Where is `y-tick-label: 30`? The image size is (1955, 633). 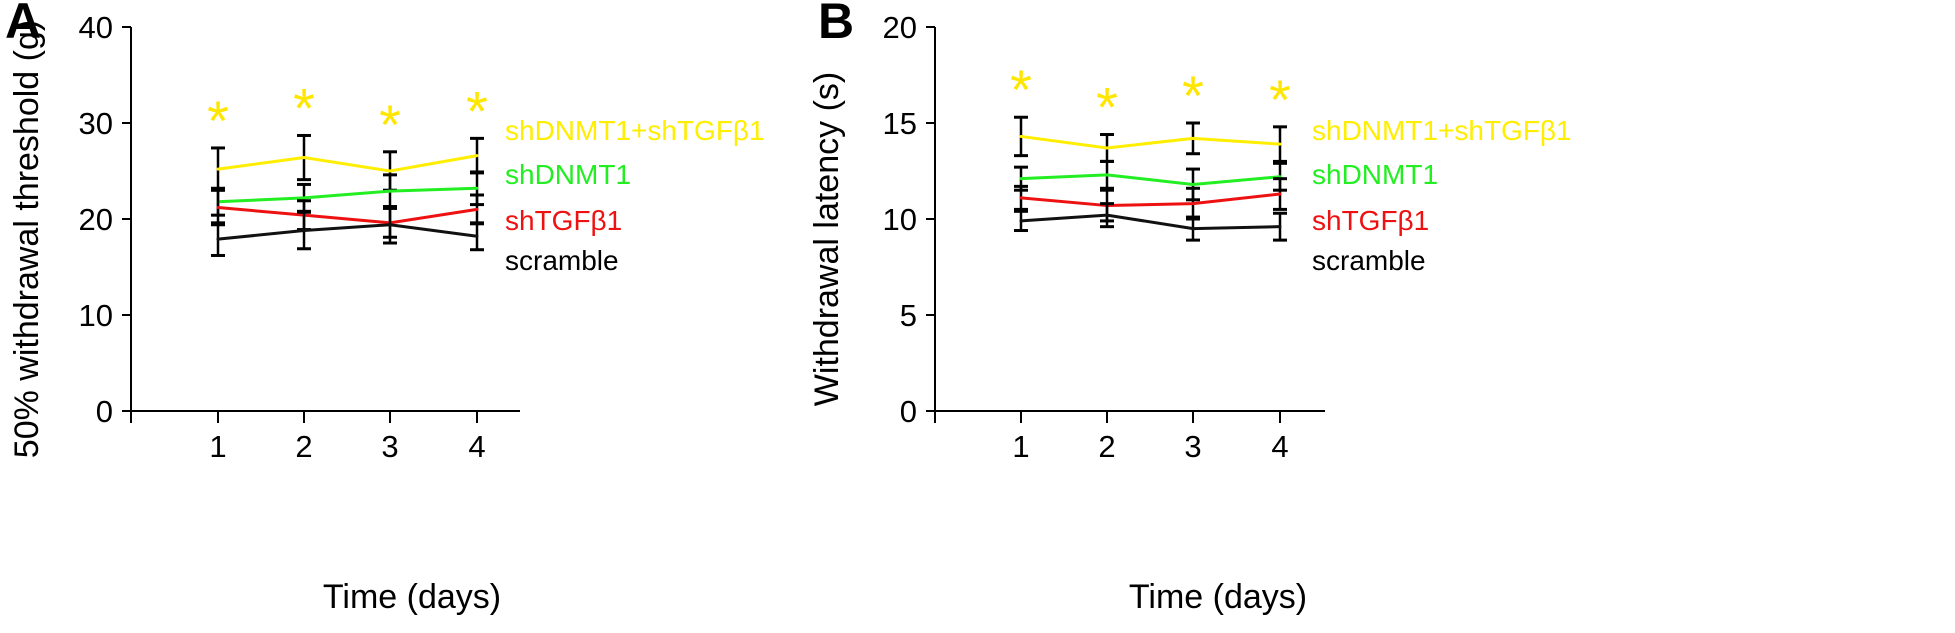
y-tick-label: 30 is located at coordinates (96, 123).